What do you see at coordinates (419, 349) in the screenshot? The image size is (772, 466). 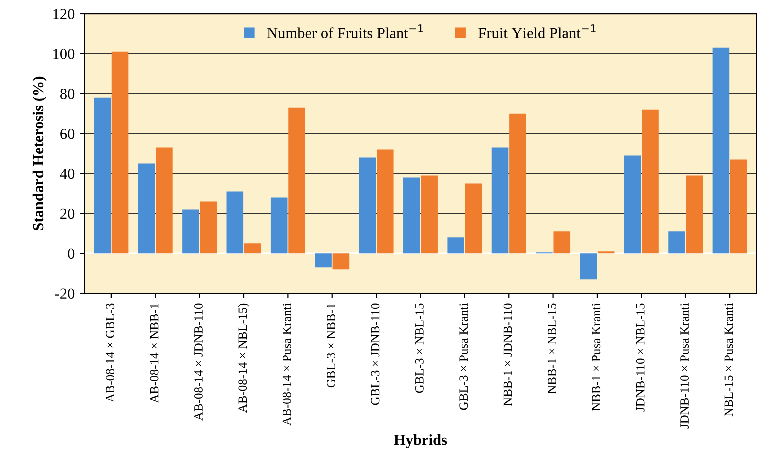 I see `x-tick-label: GBL-3 × NBL-15` at bounding box center [419, 349].